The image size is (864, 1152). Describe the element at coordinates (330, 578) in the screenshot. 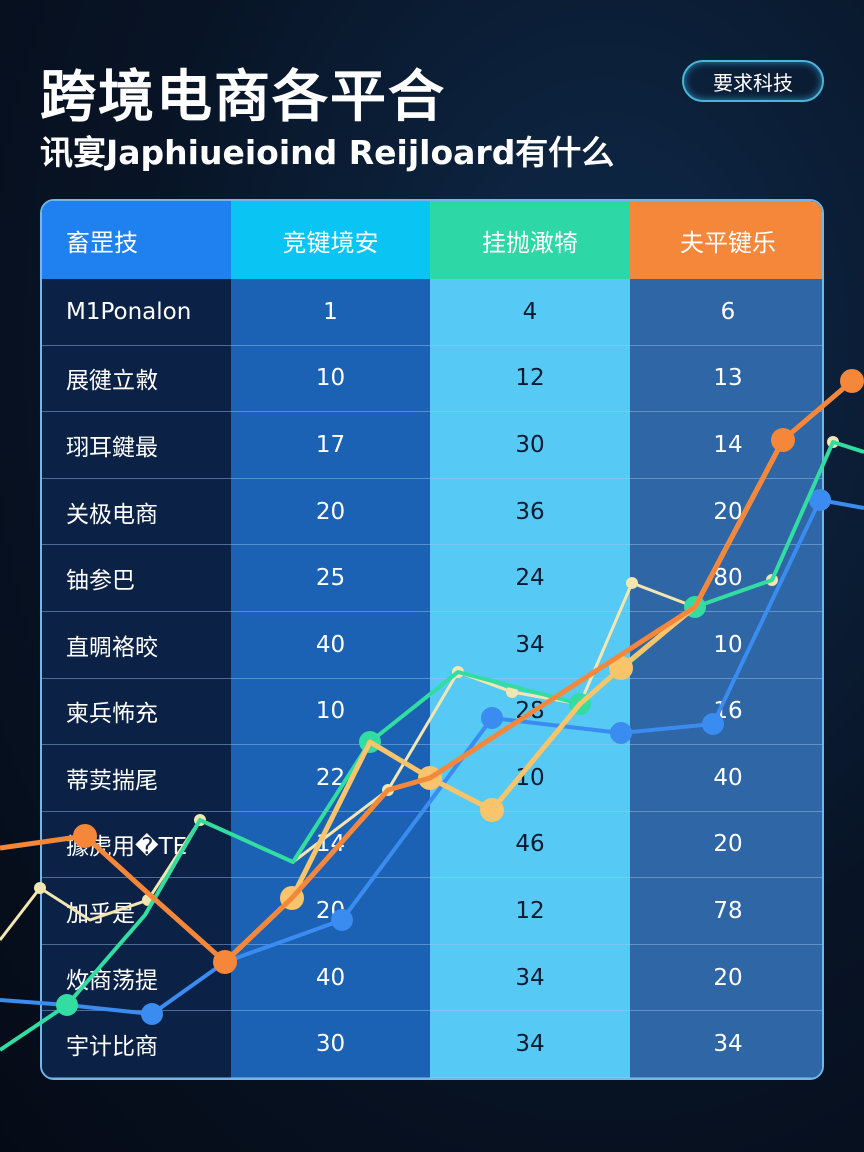

I see `table-cell: 25` at that location.